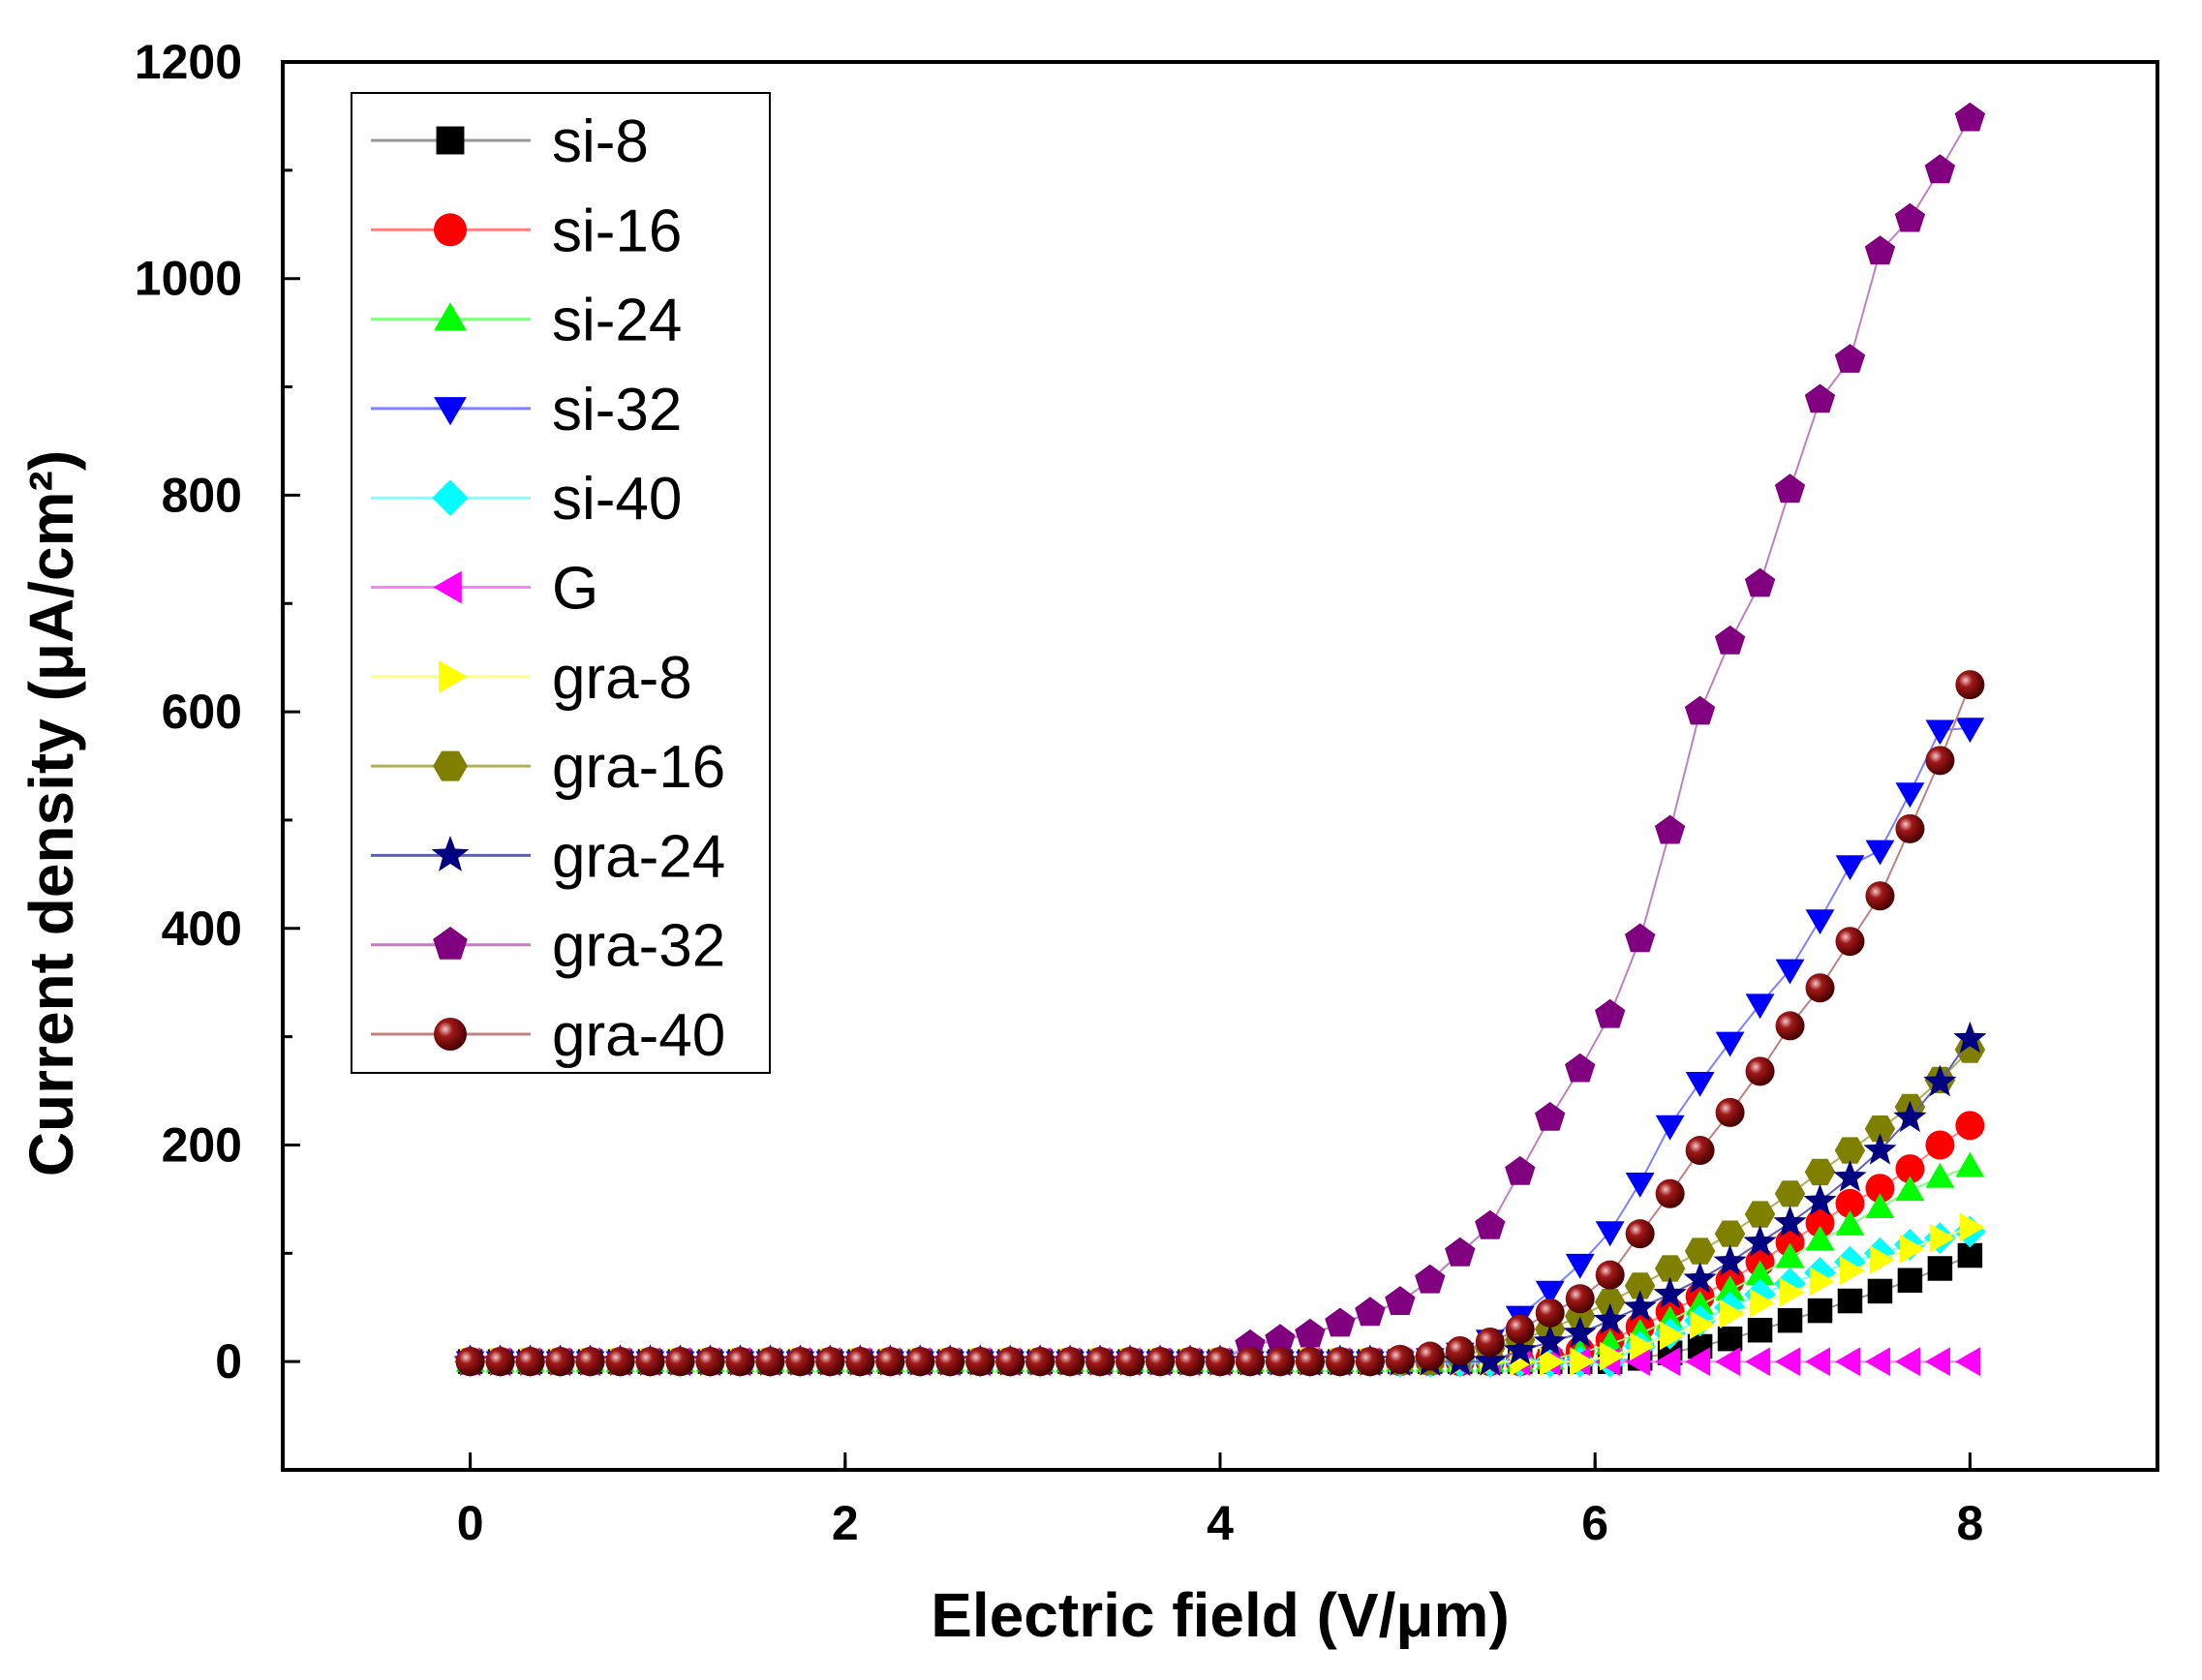 This screenshot has width=2202, height=1680. Describe the element at coordinates (526, 231) in the screenshot. I see `legend-item-si-16: si-16` at that location.